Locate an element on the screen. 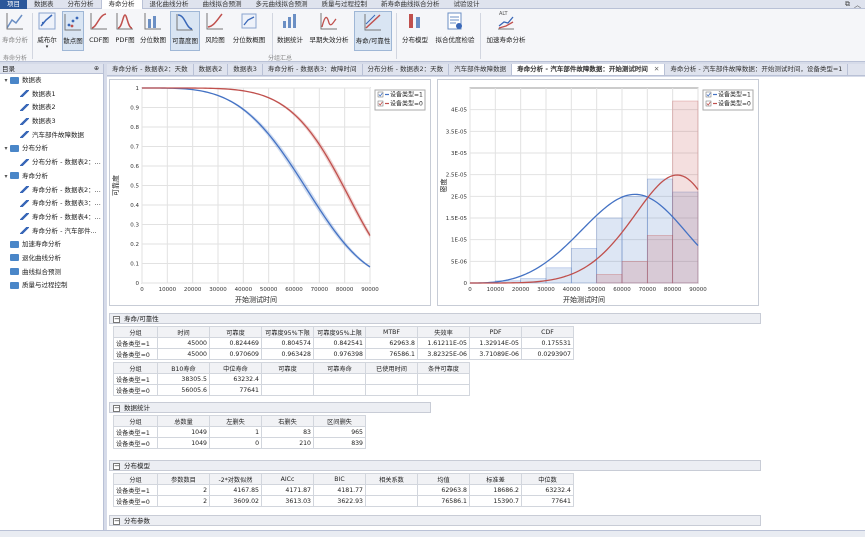  accelerated-life-button: 加速寿命分析 is located at coordinates (506, 31).